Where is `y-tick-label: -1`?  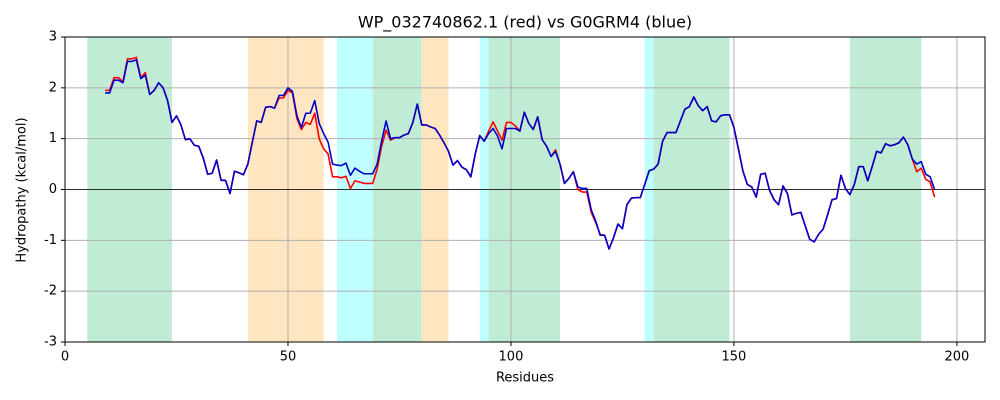
y-tick-label: -1 is located at coordinates (50, 240).